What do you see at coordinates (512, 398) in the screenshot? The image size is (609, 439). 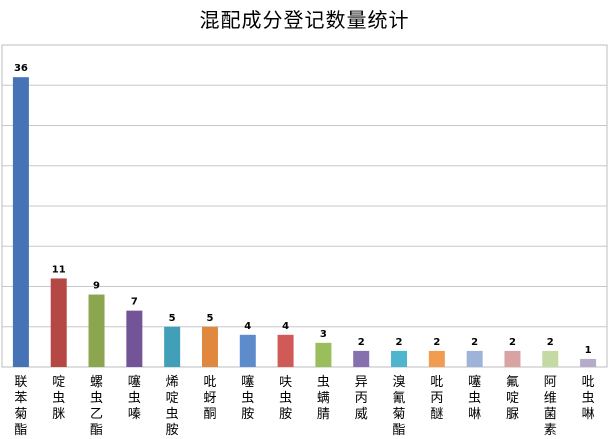 I see `category-label-14: 氟啶脲` at bounding box center [512, 398].